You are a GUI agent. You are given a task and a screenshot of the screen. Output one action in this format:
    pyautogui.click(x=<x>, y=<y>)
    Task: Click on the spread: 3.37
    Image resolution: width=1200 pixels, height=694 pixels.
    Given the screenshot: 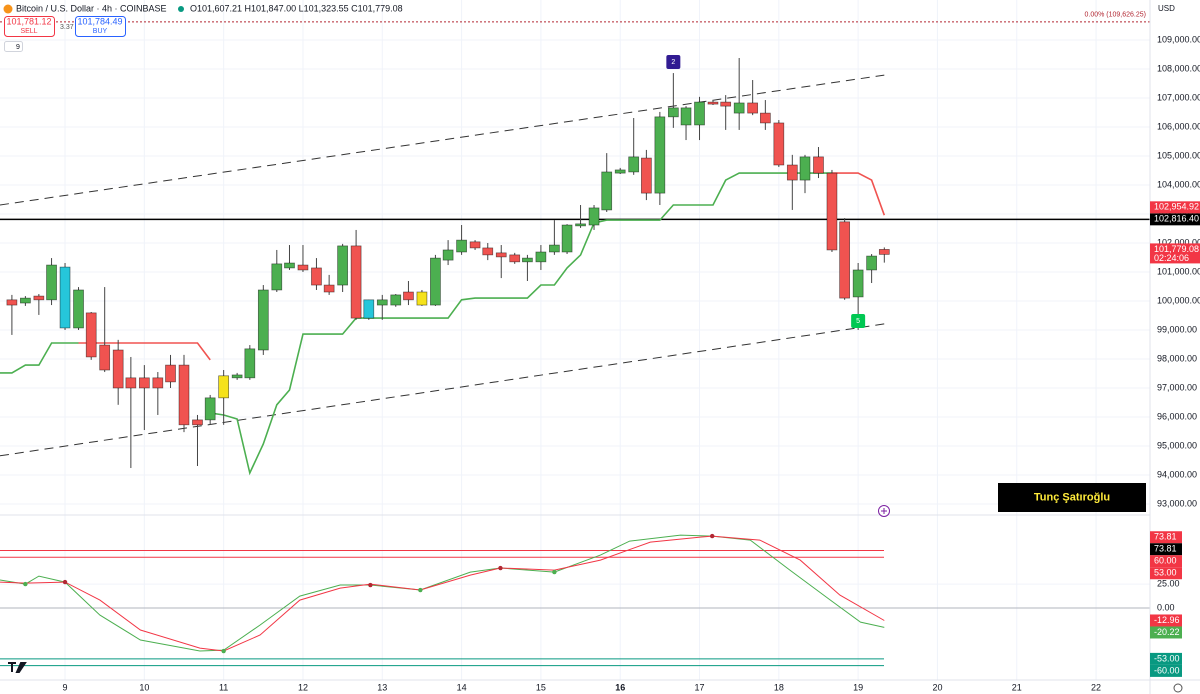 What is the action you would take?
    pyautogui.click(x=67, y=27)
    